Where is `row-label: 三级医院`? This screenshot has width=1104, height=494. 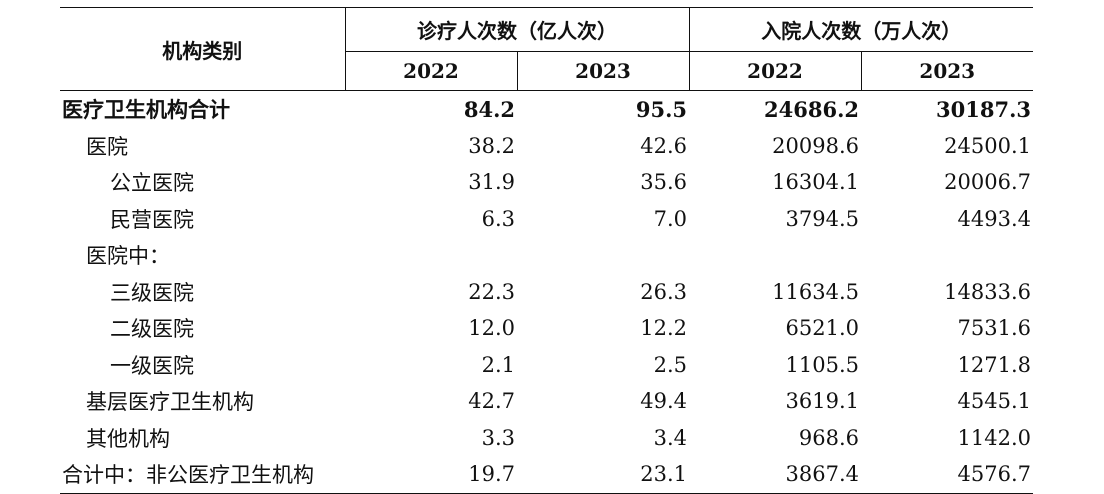
row-label: 三级医院 is located at coordinates (152, 292).